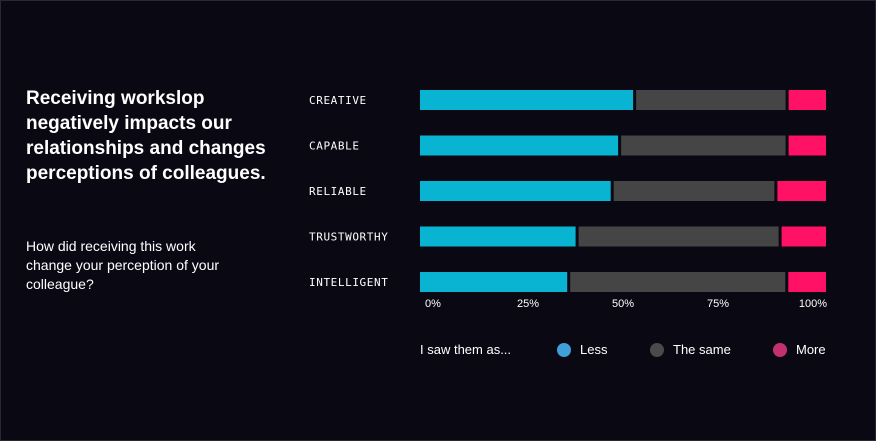  I want to click on legend: I saw them as... Less The same More, so click(630, 350).